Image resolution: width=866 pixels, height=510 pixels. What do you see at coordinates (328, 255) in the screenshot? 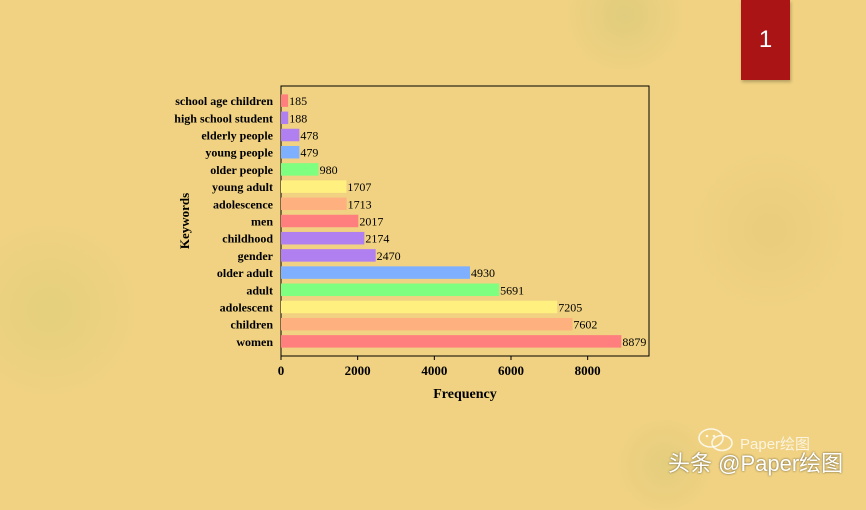
I see `bar-gender` at bounding box center [328, 255].